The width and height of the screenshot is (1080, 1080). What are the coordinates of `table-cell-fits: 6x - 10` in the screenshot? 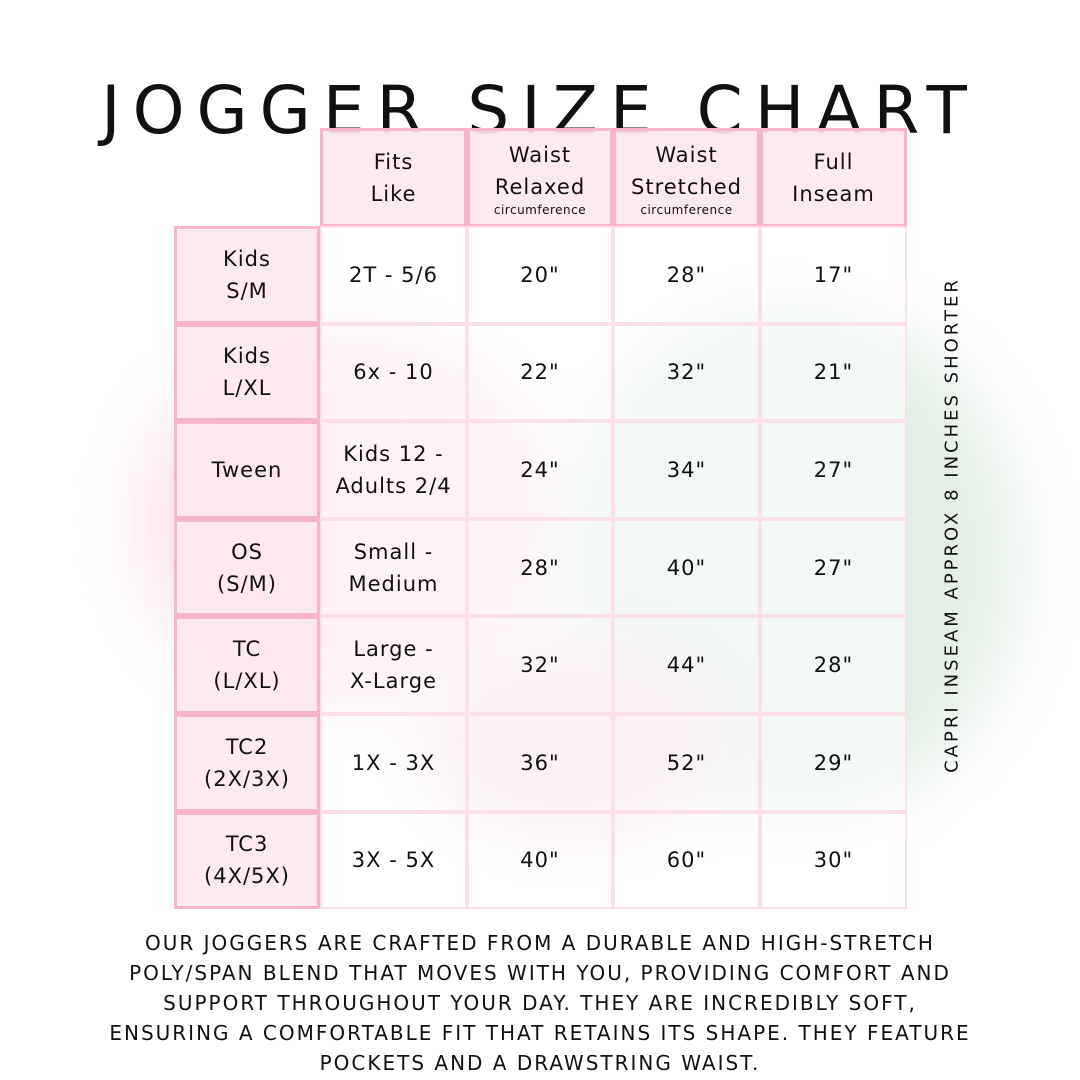 It's located at (393, 372).